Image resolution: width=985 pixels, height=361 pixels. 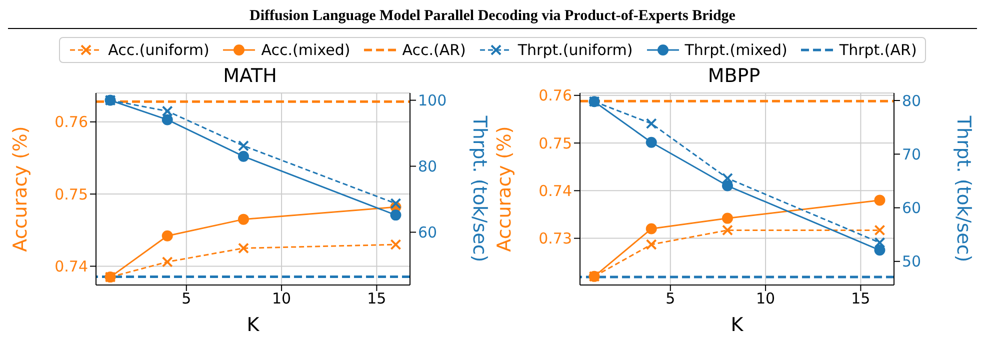 I want to click on legend-label: Thrpt.(AR), so click(x=878, y=50).